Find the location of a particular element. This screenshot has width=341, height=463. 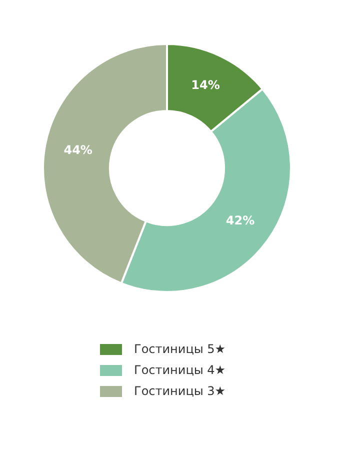

data-label: 14% is located at coordinates (205, 85).